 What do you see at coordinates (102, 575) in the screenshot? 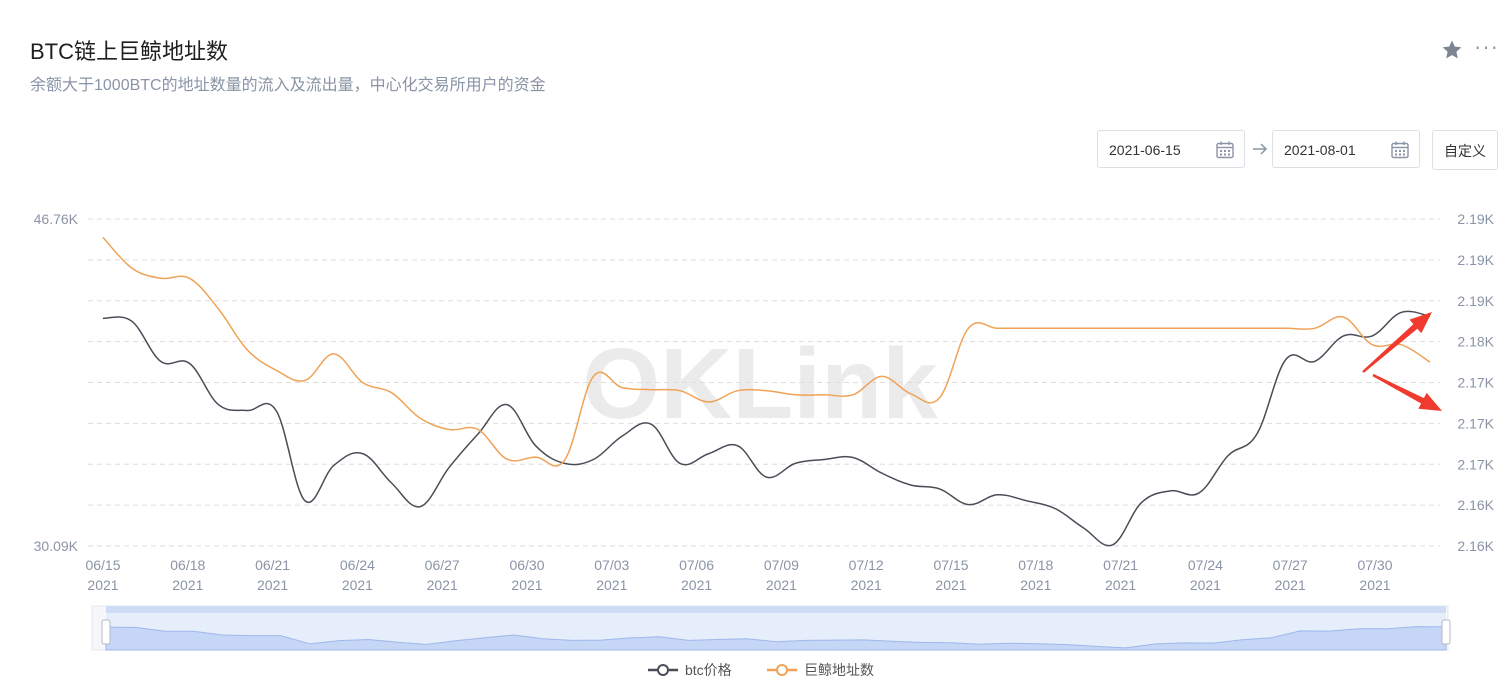
I see `x-axis-tick-label: 06/15 2021` at bounding box center [102, 575].